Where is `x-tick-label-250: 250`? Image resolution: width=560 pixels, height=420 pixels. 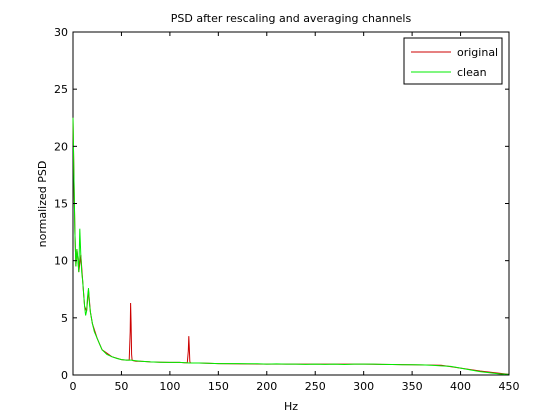
x-tick-label-250: 250 is located at coordinates (315, 386).